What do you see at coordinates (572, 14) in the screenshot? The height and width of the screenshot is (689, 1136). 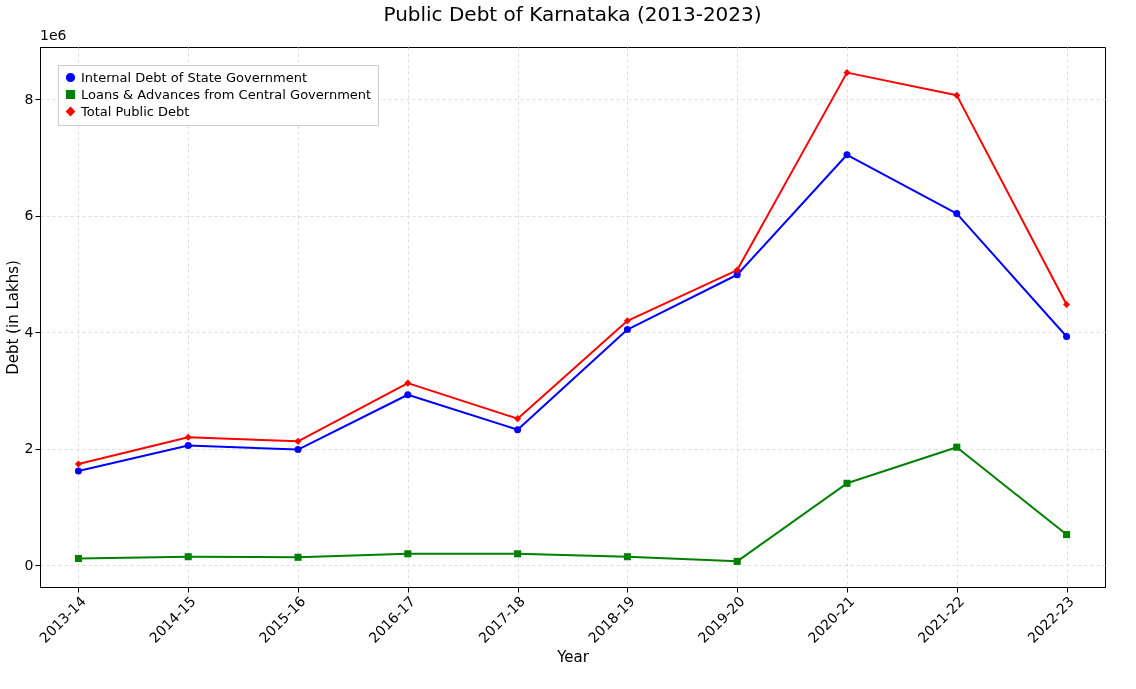 I see `chart-title: Public Debt of Karnataka (2013-2023)` at bounding box center [572, 14].